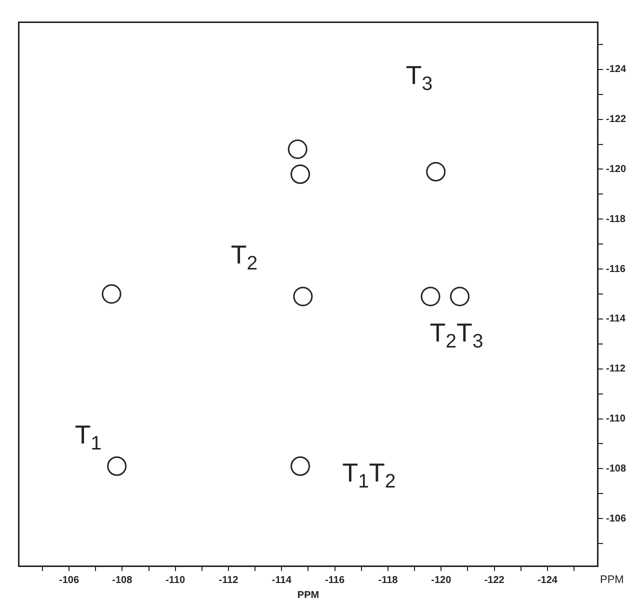 This screenshot has height=609, width=637. What do you see at coordinates (616, 419) in the screenshot?
I see `y-tick-label: -110` at bounding box center [616, 419].